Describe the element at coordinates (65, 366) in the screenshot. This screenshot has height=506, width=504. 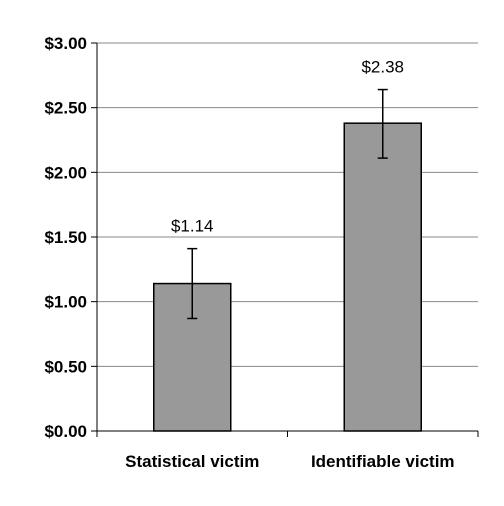
I see `y-tick-label: $0.50` at that location.